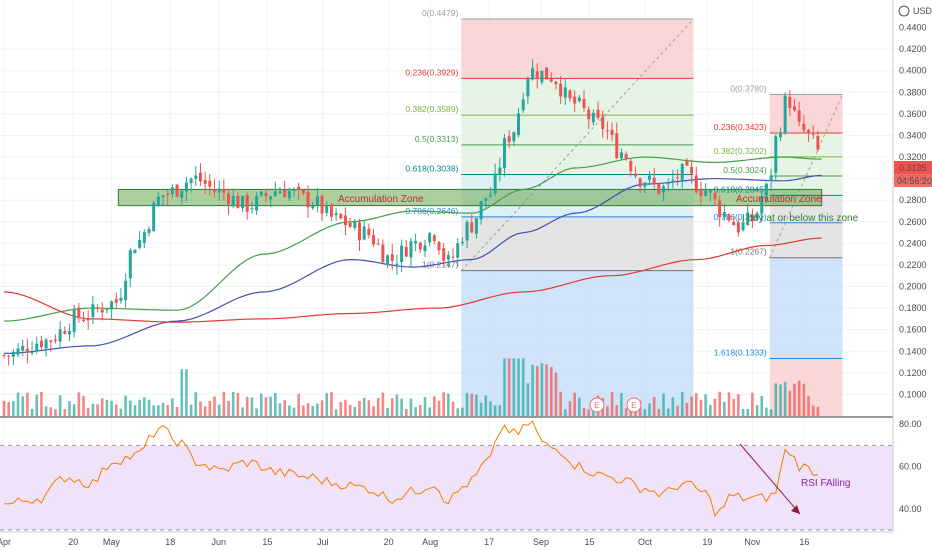 This screenshot has height=550, width=932. Describe the element at coordinates (779, 199) in the screenshot. I see `accumulation-zone-label-right: Accumulation Zone` at that location.